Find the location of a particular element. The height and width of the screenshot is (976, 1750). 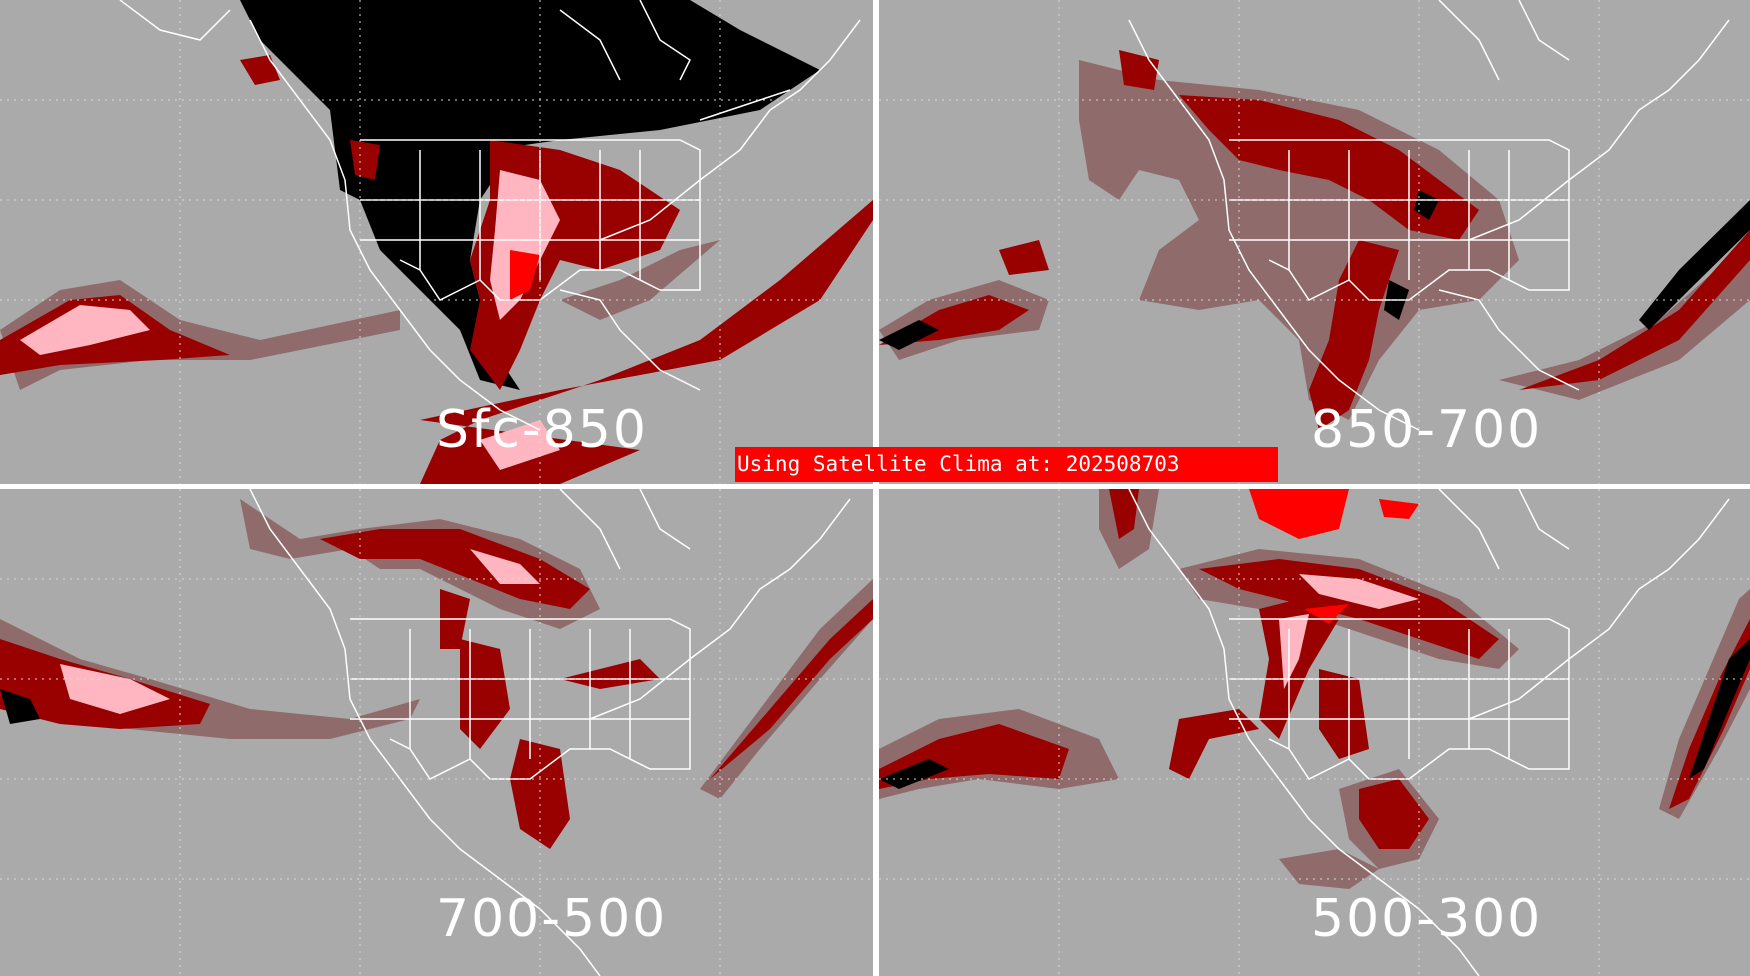

terrain-mask is located at coordinates (530, 195).